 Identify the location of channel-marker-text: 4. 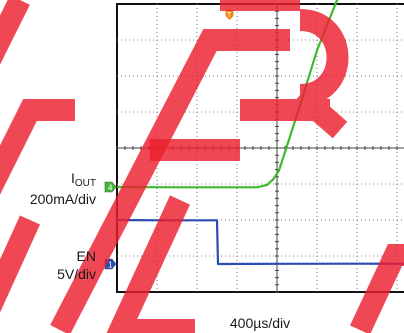
(110, 188).